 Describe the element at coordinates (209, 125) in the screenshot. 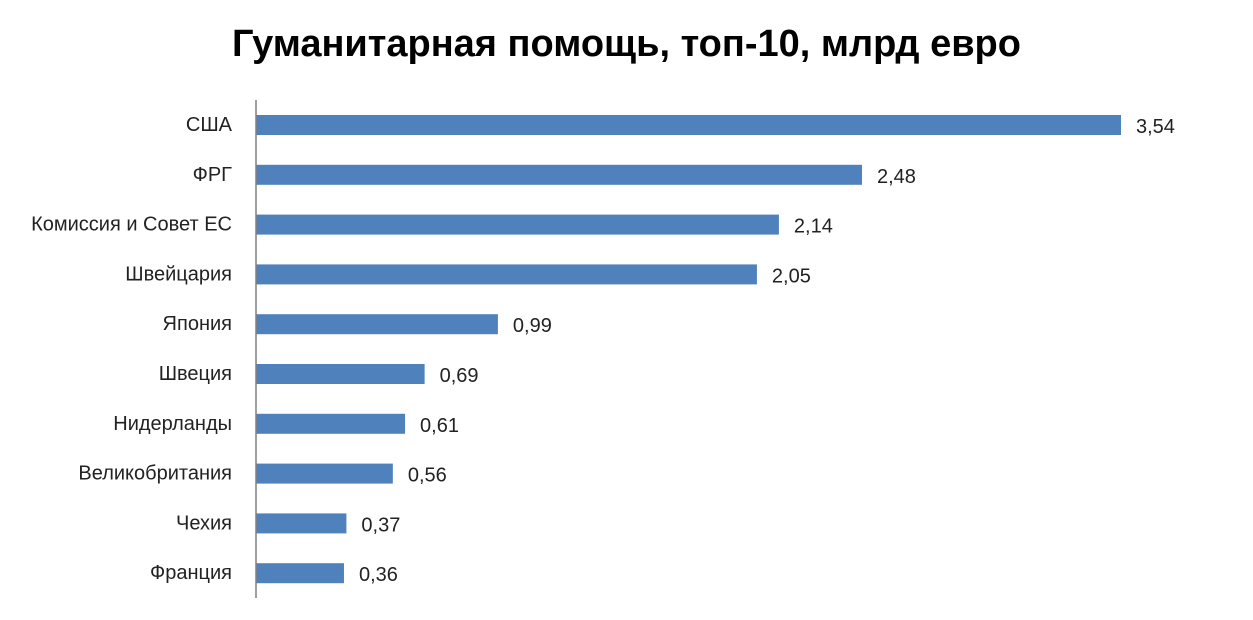

I see `category-label-0: США` at that location.